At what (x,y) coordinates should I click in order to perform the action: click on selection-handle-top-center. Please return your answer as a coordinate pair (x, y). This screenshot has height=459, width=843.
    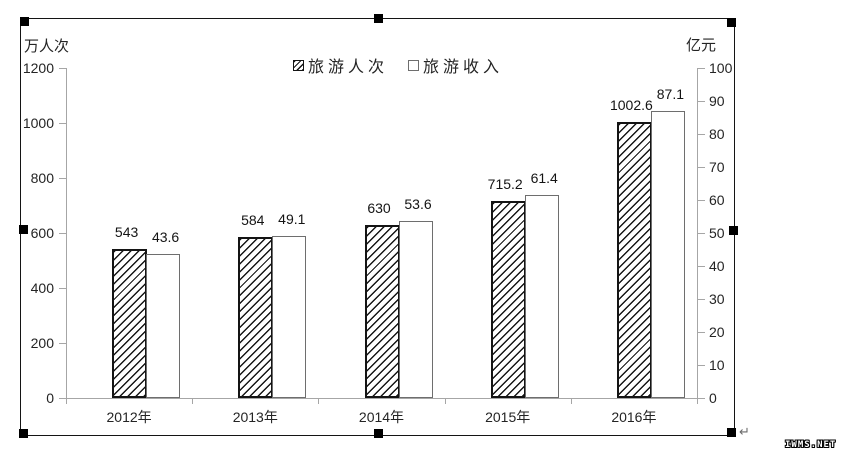
    Looking at the image, I should click on (378, 18).